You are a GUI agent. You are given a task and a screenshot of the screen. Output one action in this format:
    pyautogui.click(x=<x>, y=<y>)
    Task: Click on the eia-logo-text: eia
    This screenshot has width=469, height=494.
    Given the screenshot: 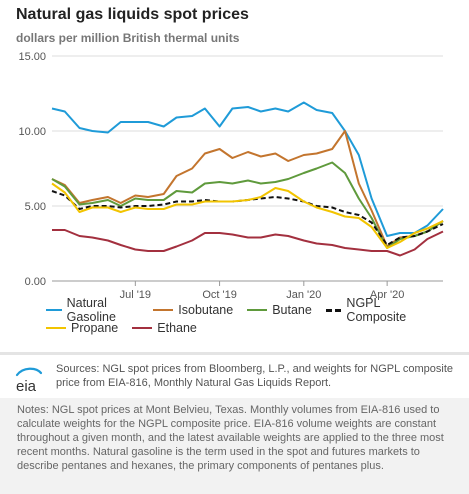 What is the action you would take?
    pyautogui.click(x=26, y=386)
    